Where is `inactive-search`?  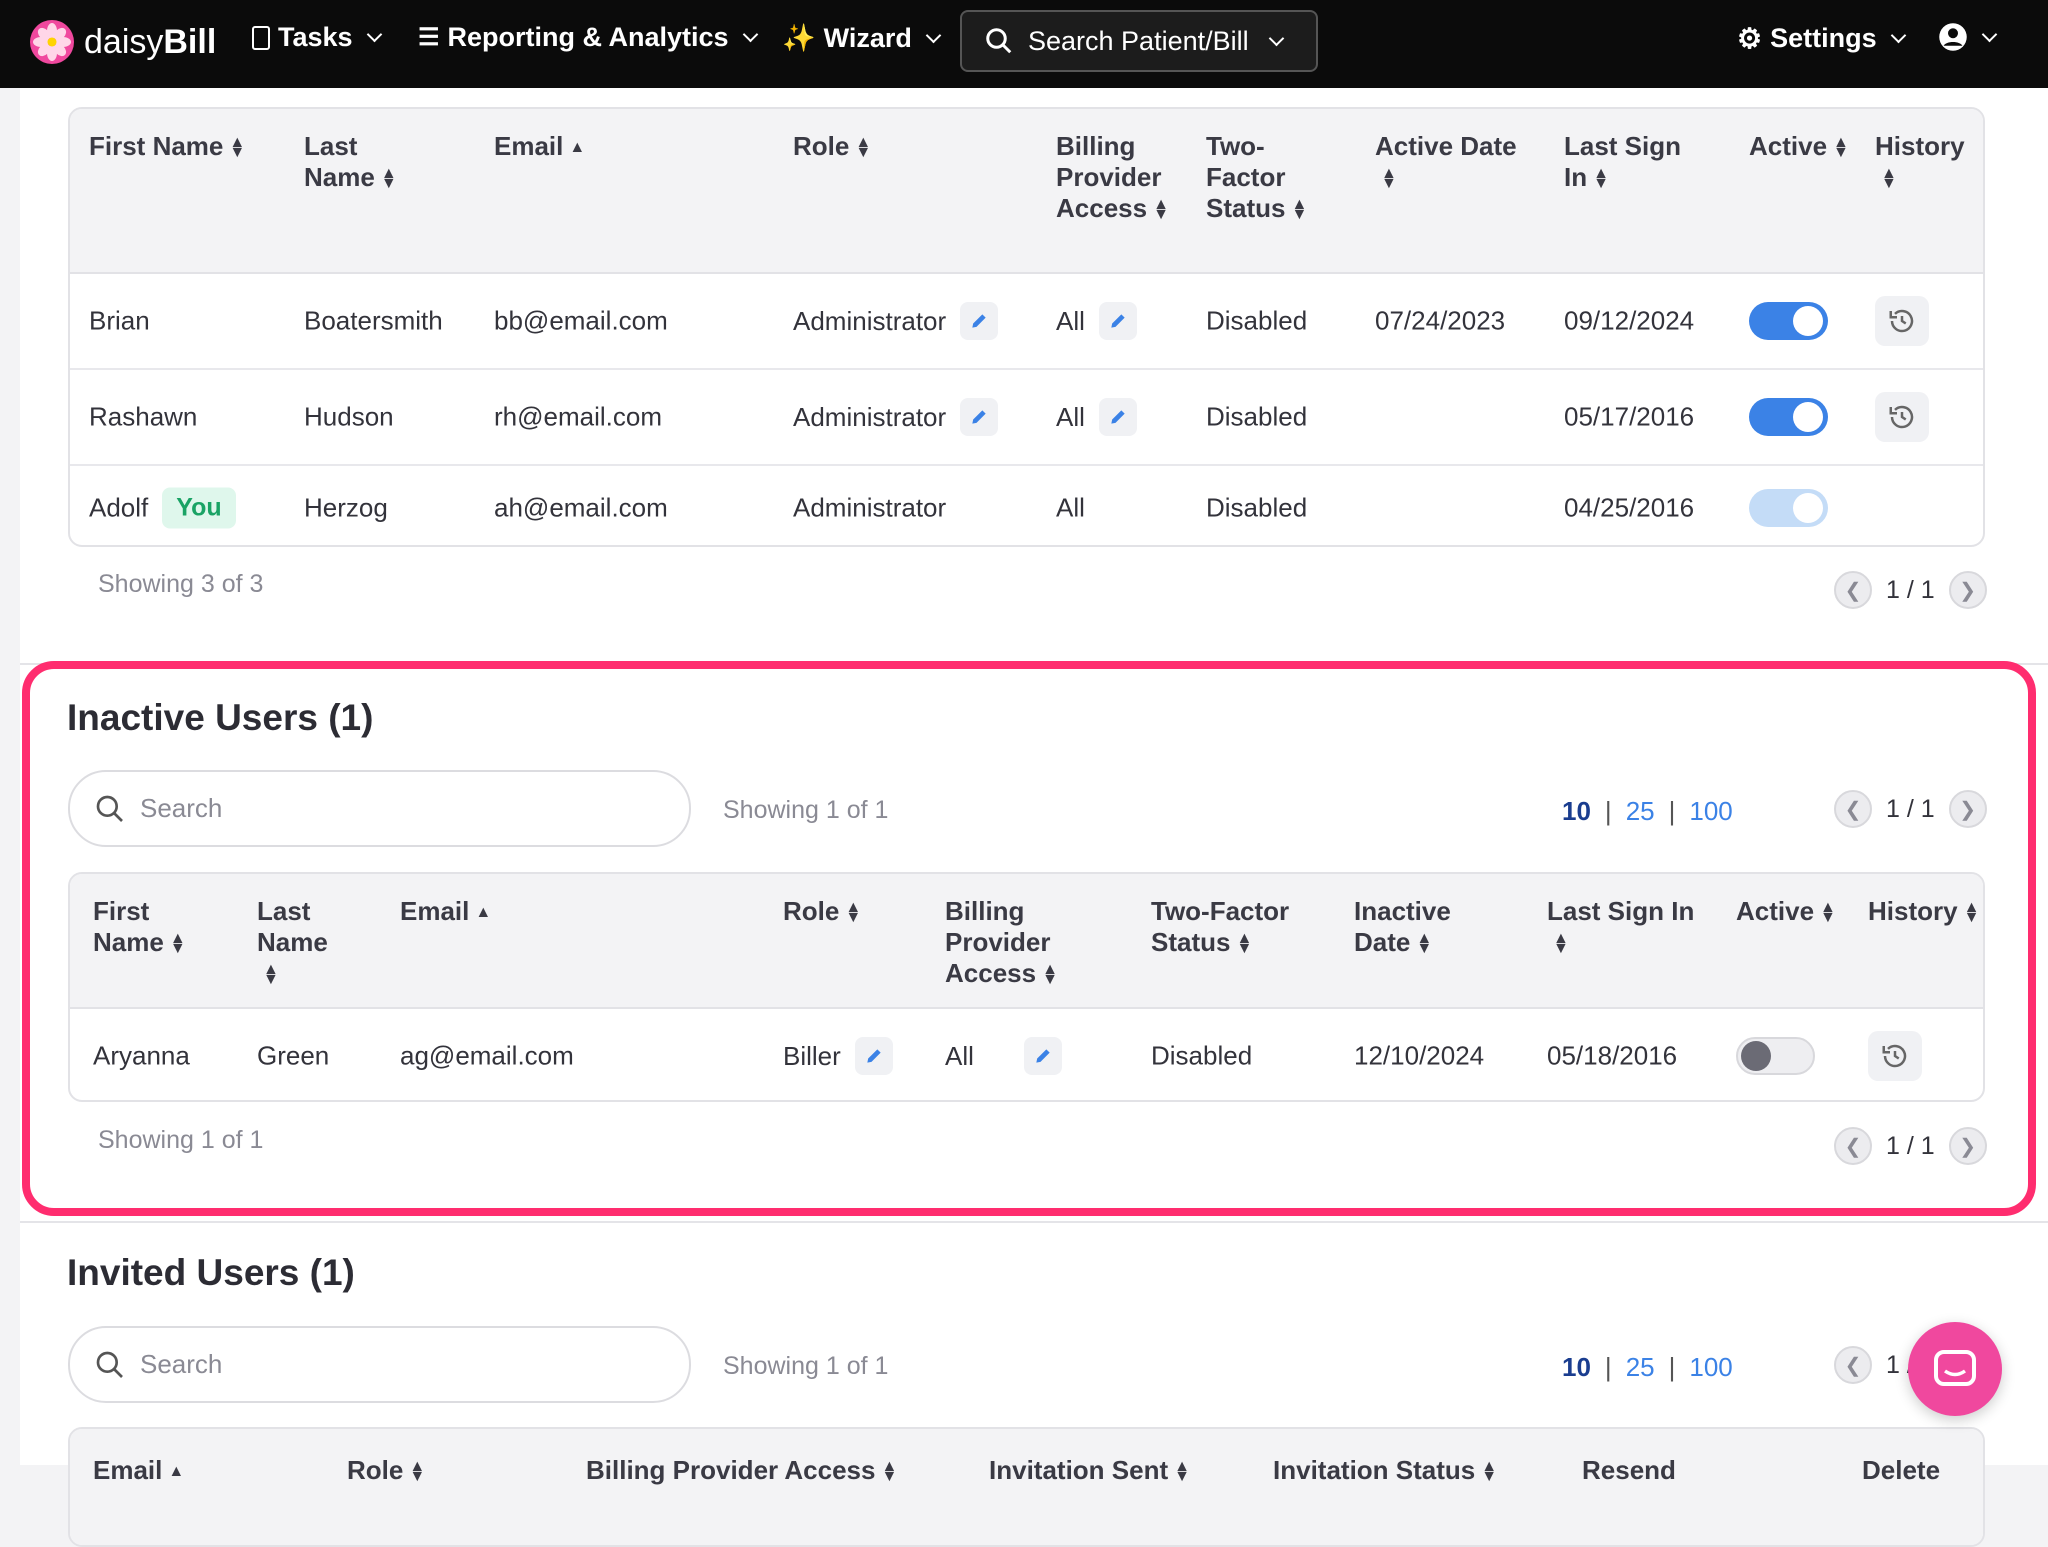
inactive-search is located at coordinates (379, 808).